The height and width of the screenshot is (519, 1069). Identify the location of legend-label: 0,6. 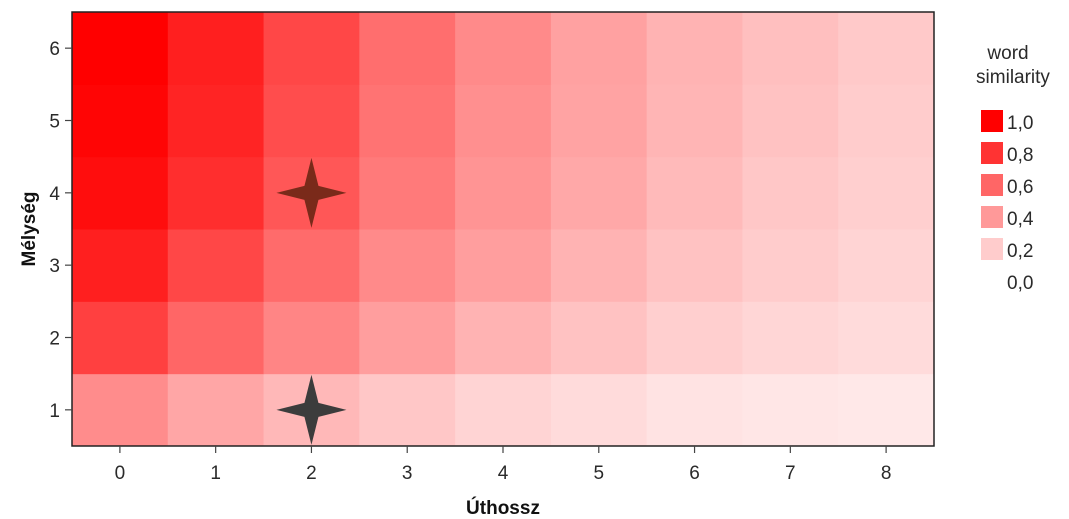
(1020, 187).